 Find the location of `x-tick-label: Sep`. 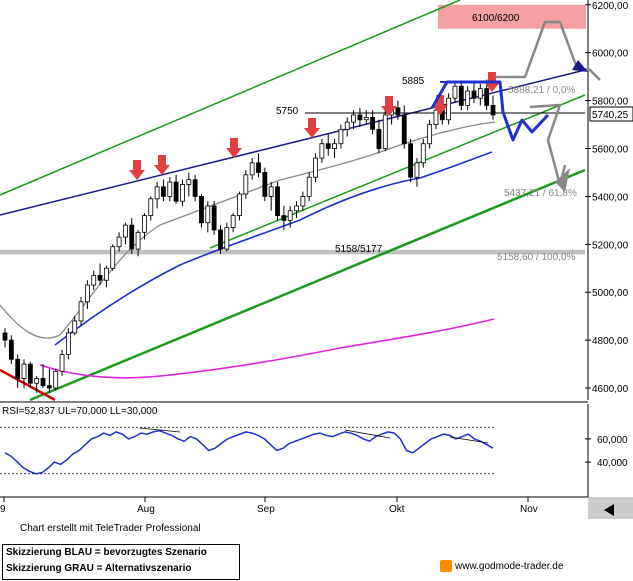

x-tick-label: Sep is located at coordinates (266, 509).